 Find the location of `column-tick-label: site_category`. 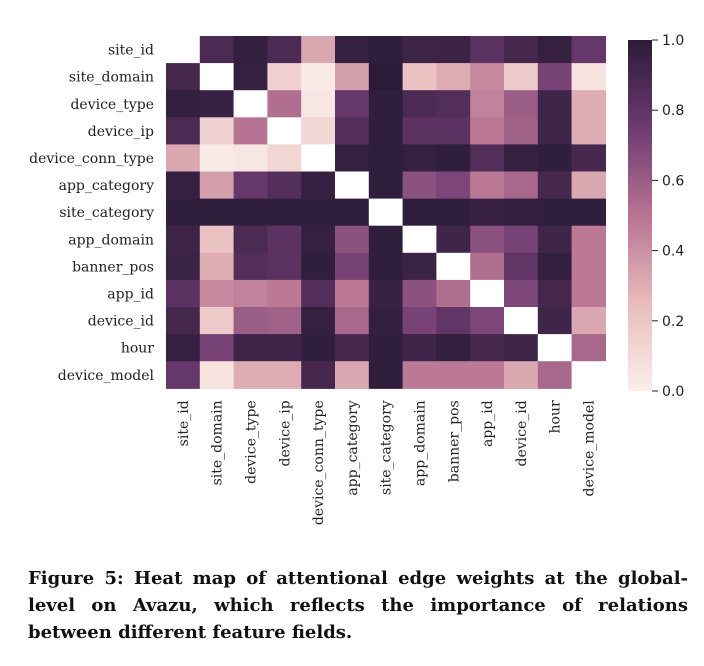

column-tick-label: site_category is located at coordinates (387, 447).